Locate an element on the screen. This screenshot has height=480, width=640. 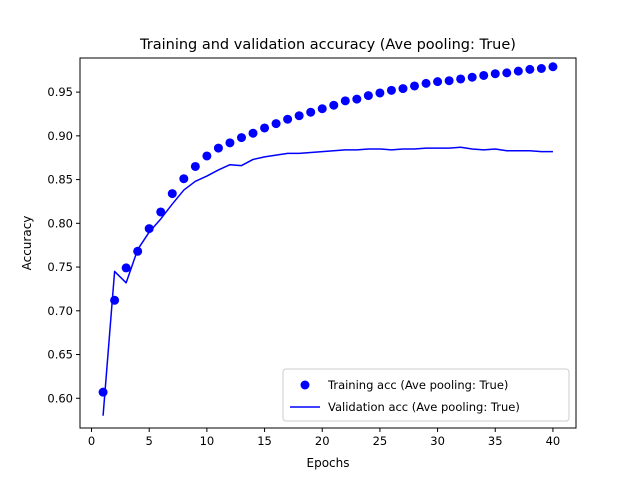
x-axis: 0 5 10 15 20 25 30 35 40 is located at coordinates (324, 438).